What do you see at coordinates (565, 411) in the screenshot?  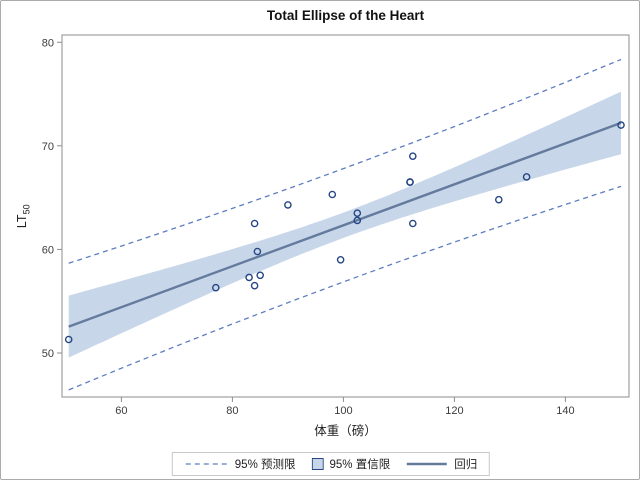 I see `x-tick-label: 140` at bounding box center [565, 411].